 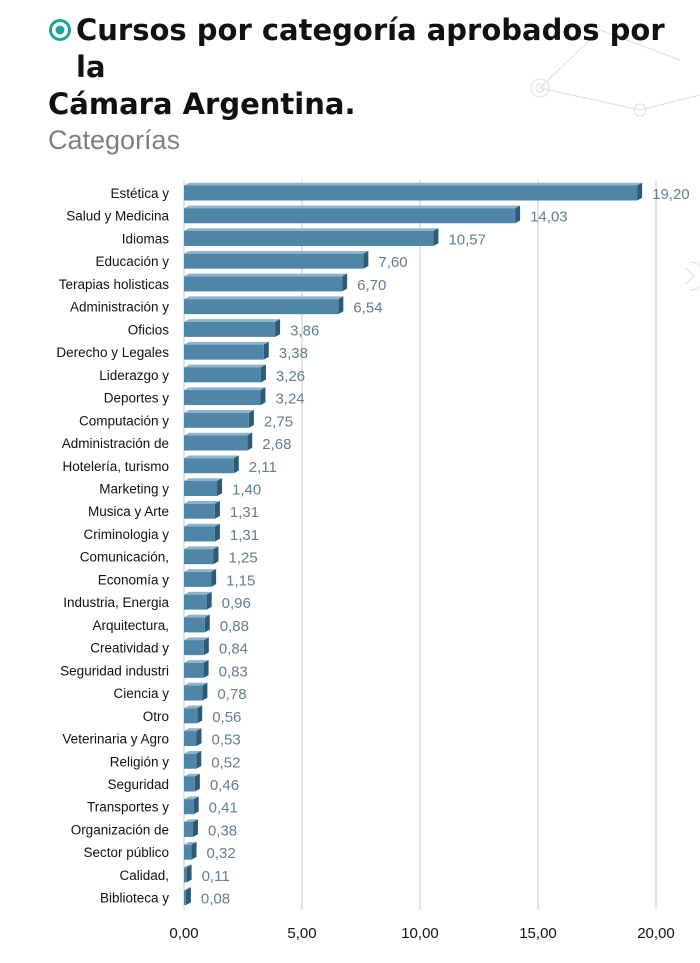 What do you see at coordinates (367, 308) in the screenshot?
I see `value-label: 6,54` at bounding box center [367, 308].